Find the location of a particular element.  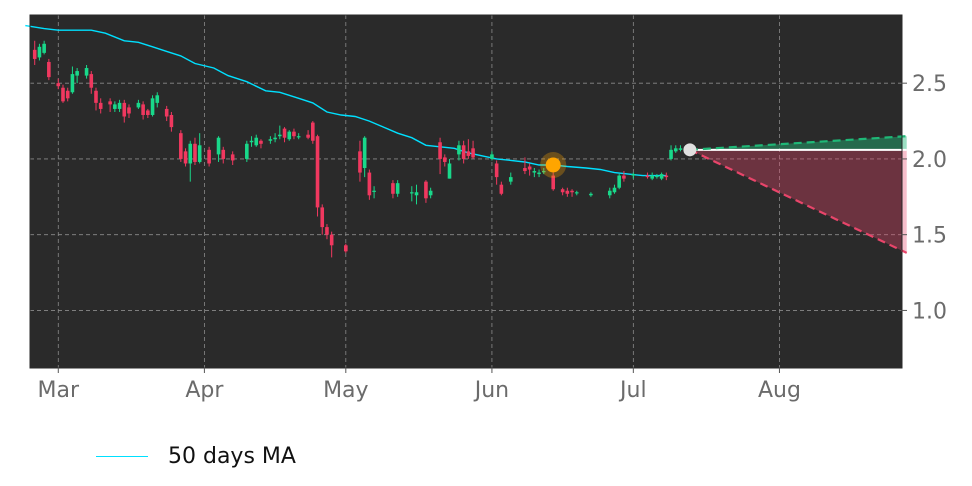

forecast-cone is located at coordinates (798, 194).